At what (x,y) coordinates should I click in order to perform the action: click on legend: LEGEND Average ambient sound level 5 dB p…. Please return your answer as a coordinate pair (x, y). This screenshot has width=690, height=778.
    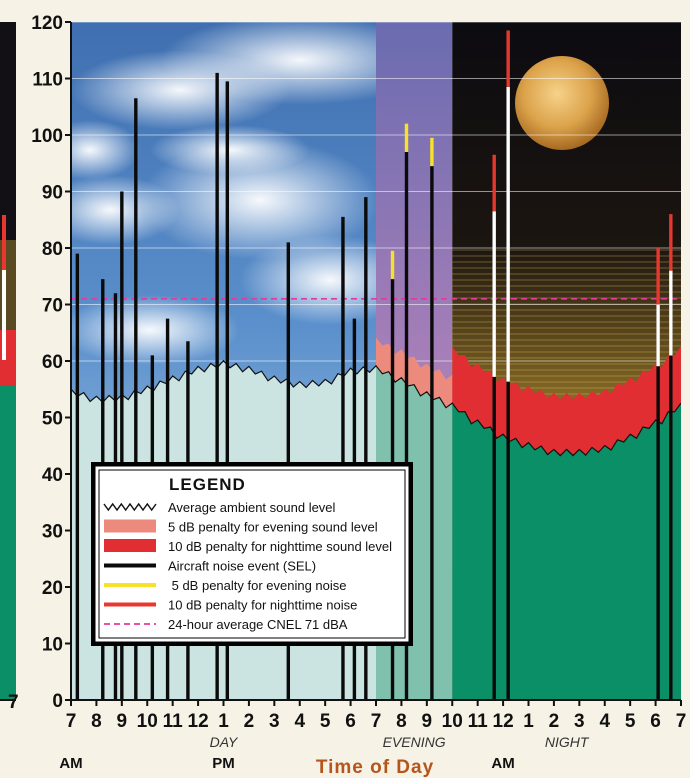
    Looking at the image, I should click on (252, 554).